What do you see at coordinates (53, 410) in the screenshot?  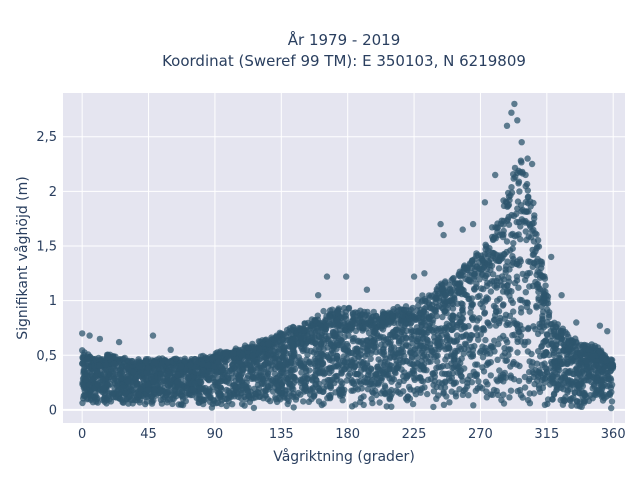 I see `y-tick-label: 0` at bounding box center [53, 410].